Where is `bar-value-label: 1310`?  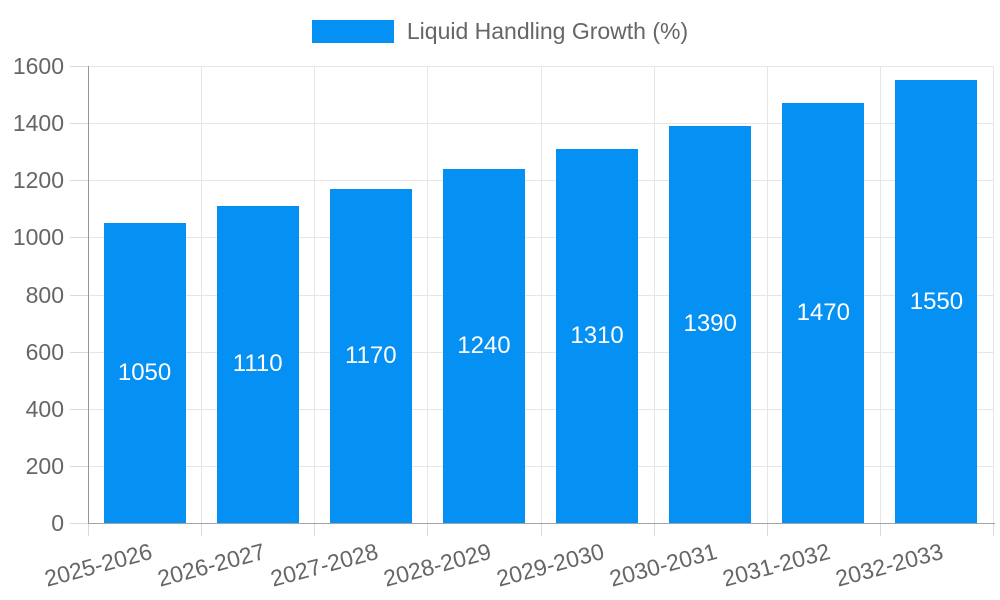
bar-value-label: 1310 is located at coordinates (597, 335).